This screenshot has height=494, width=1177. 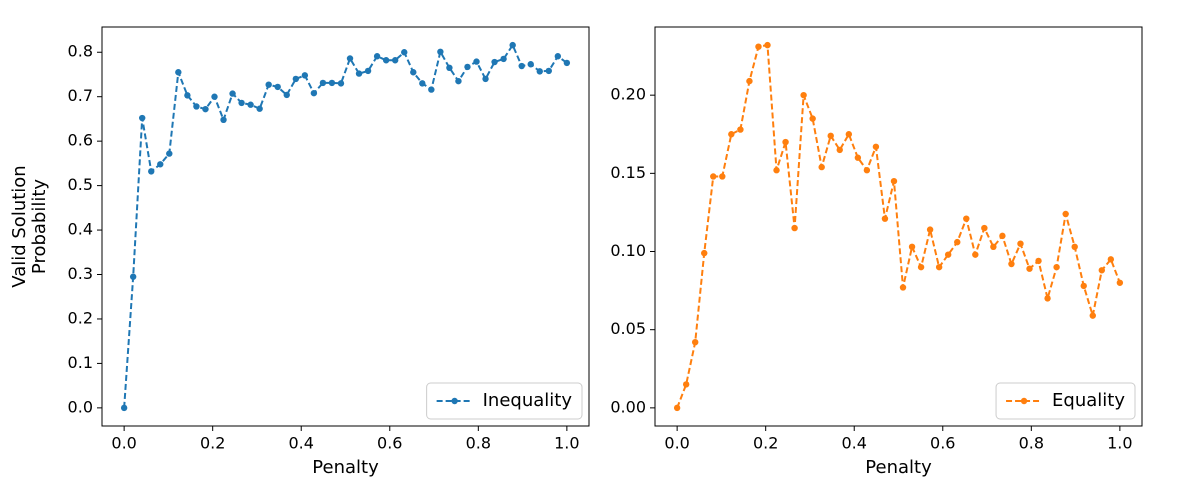 I want to click on y-label-line: Probability, so click(x=39, y=226).